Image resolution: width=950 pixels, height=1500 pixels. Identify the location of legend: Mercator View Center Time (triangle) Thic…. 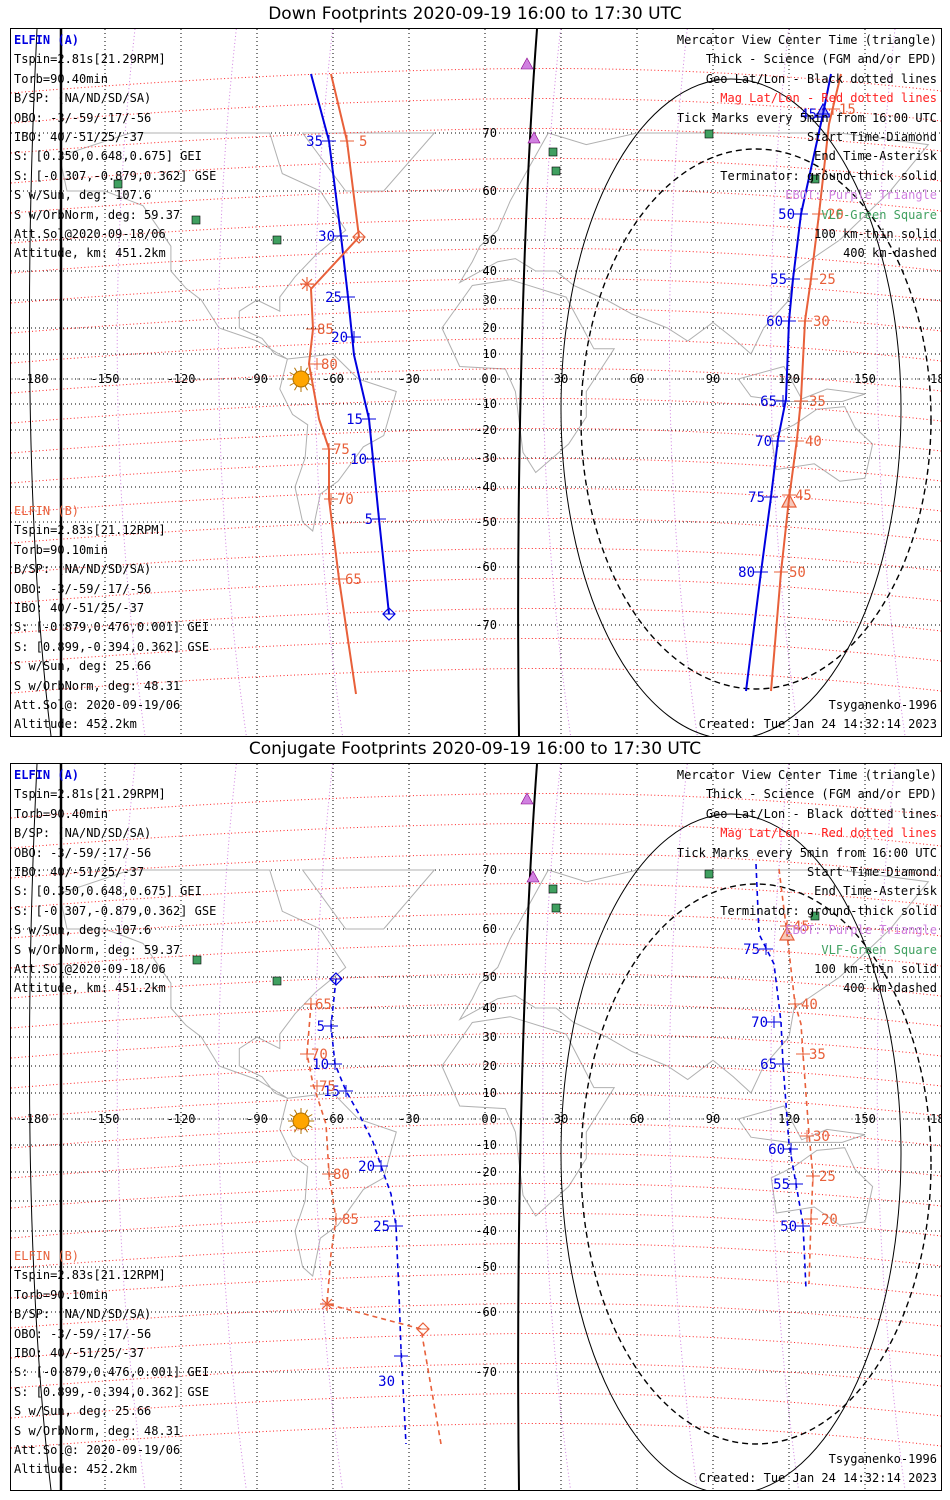
(807, 882).